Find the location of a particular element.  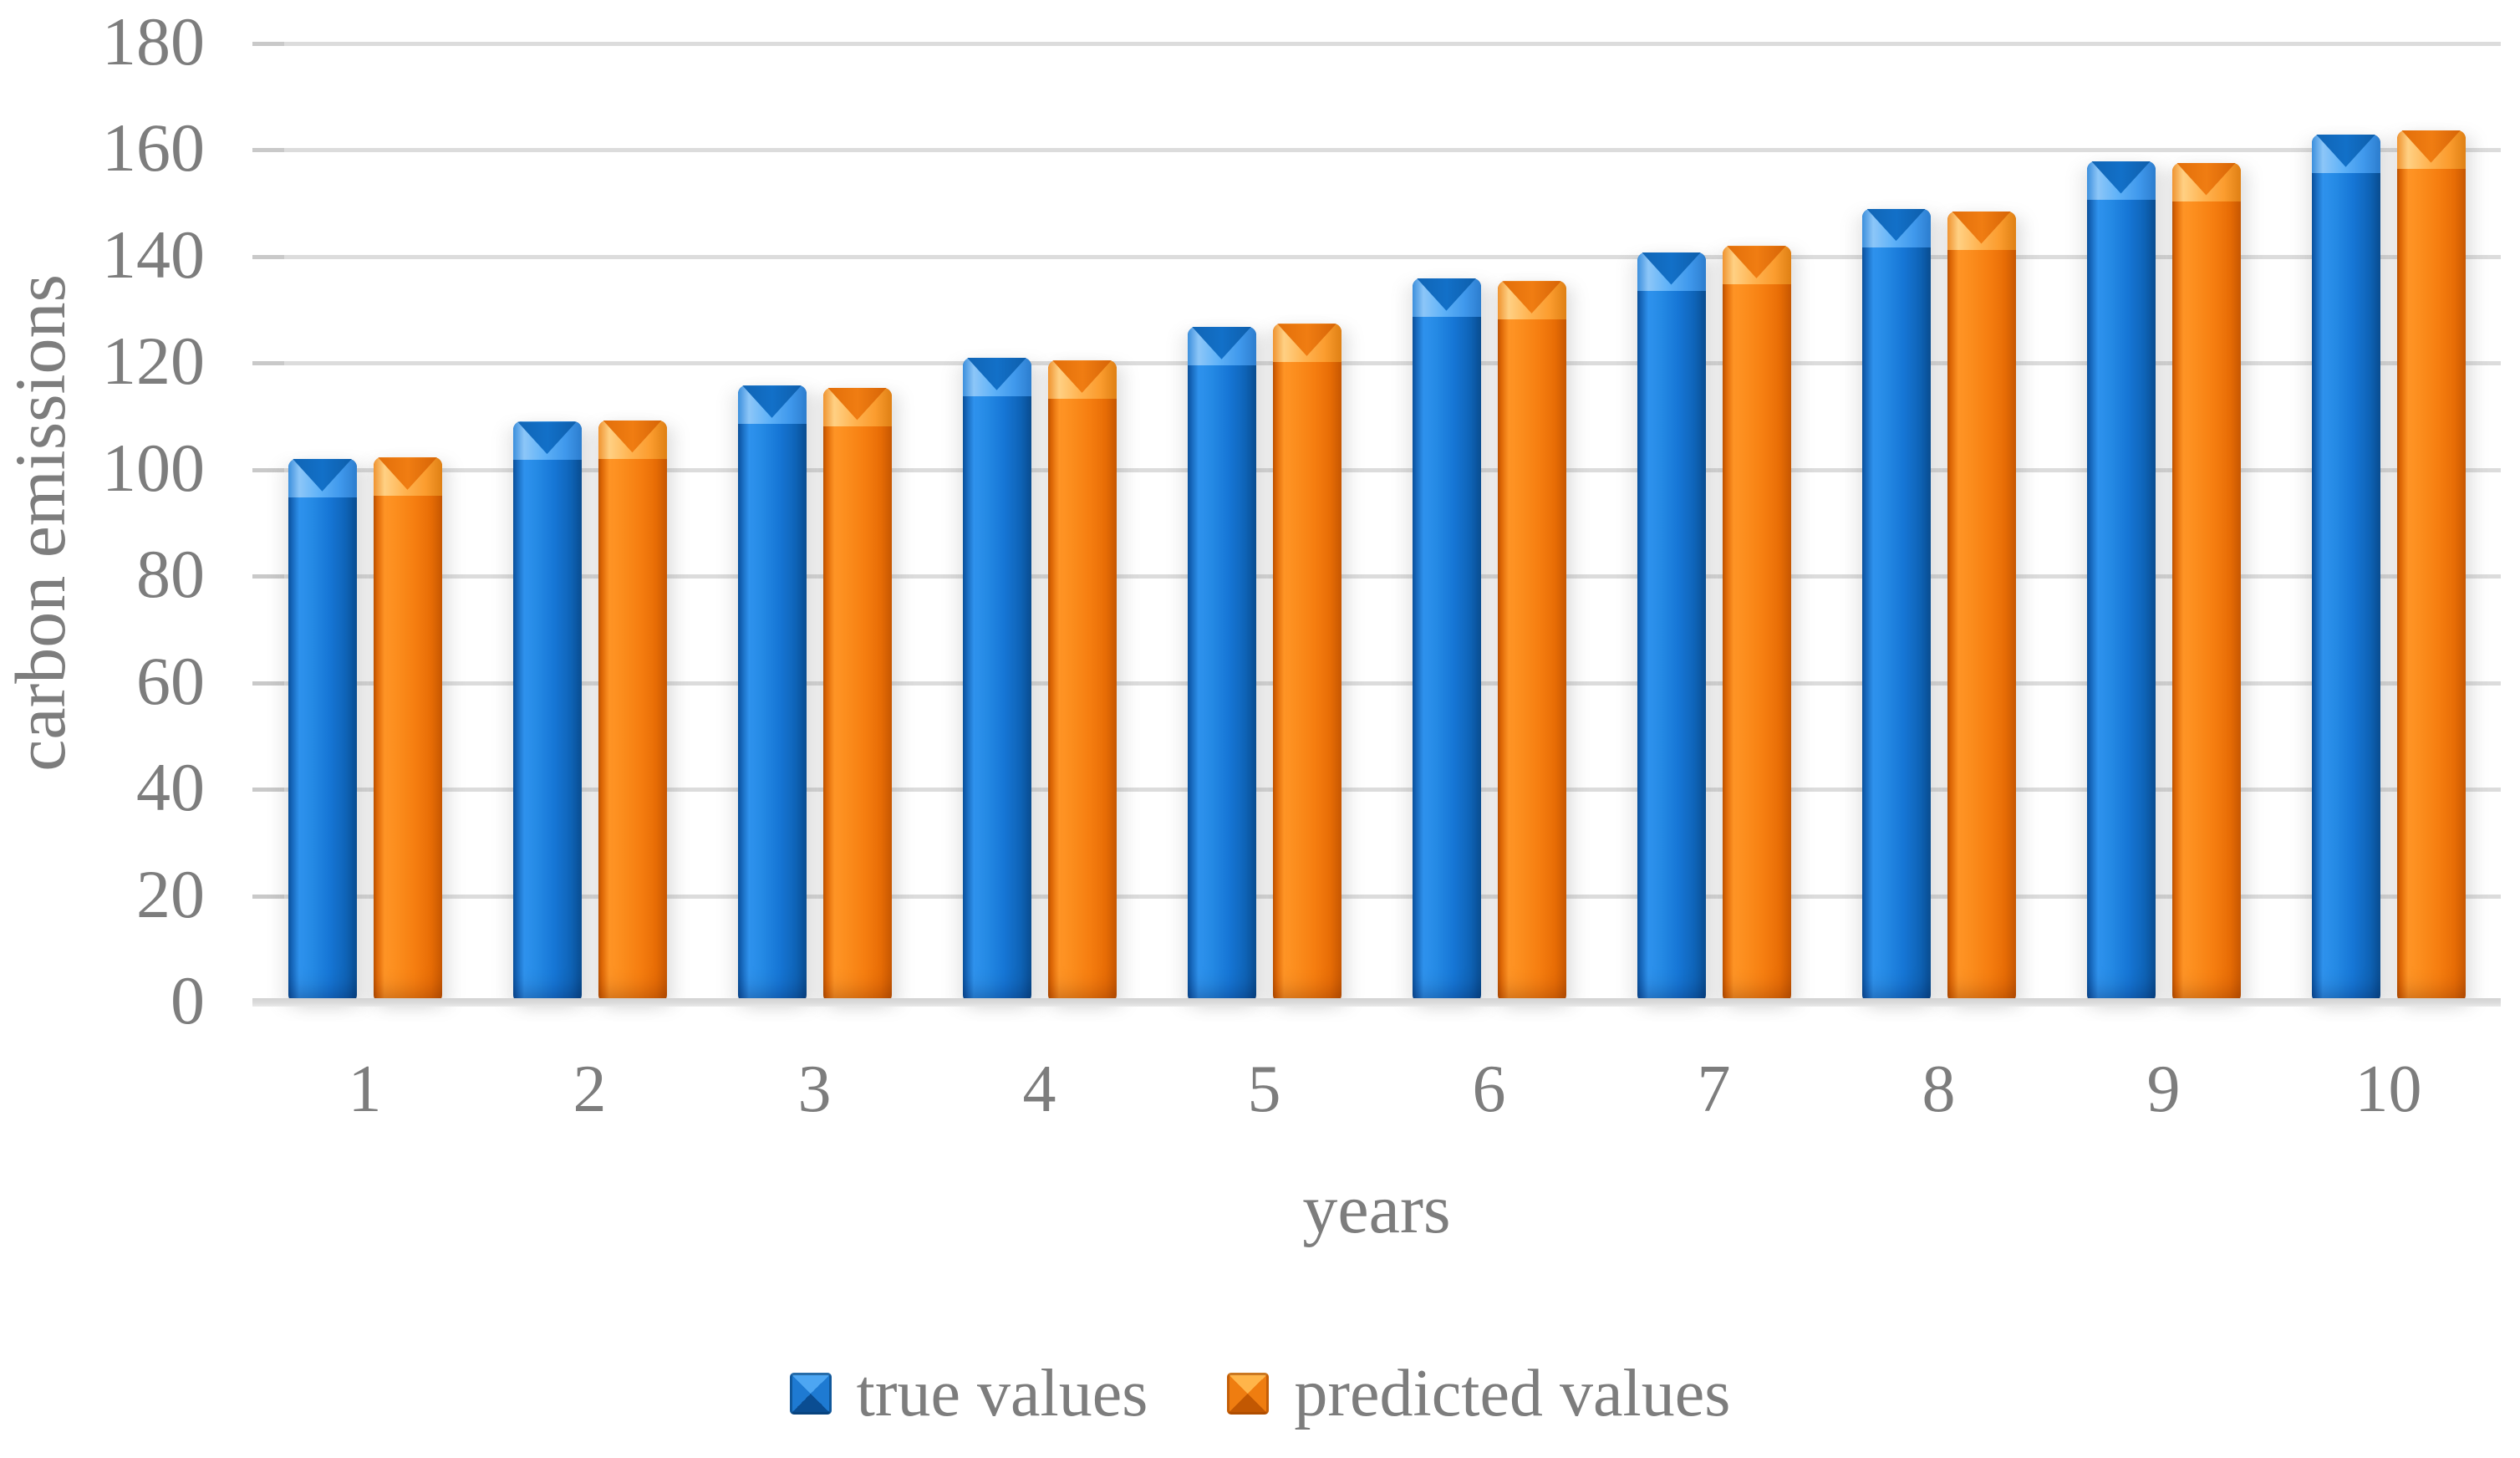

y-tick-label-160: 160 is located at coordinates (153, 148).